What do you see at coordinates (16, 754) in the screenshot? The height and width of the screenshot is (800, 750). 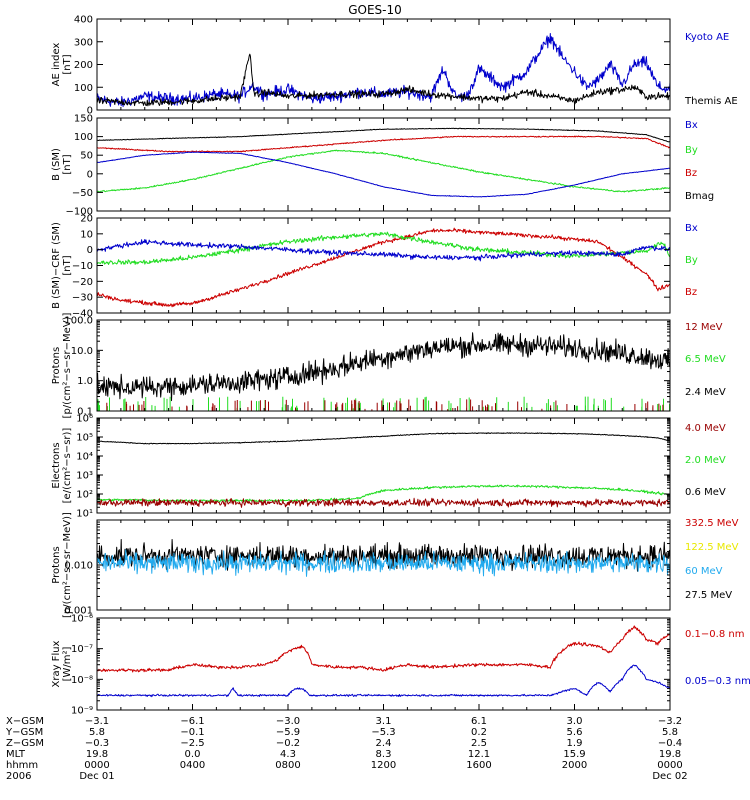 I see `ephemeris-row-label: MLT` at bounding box center [16, 754].